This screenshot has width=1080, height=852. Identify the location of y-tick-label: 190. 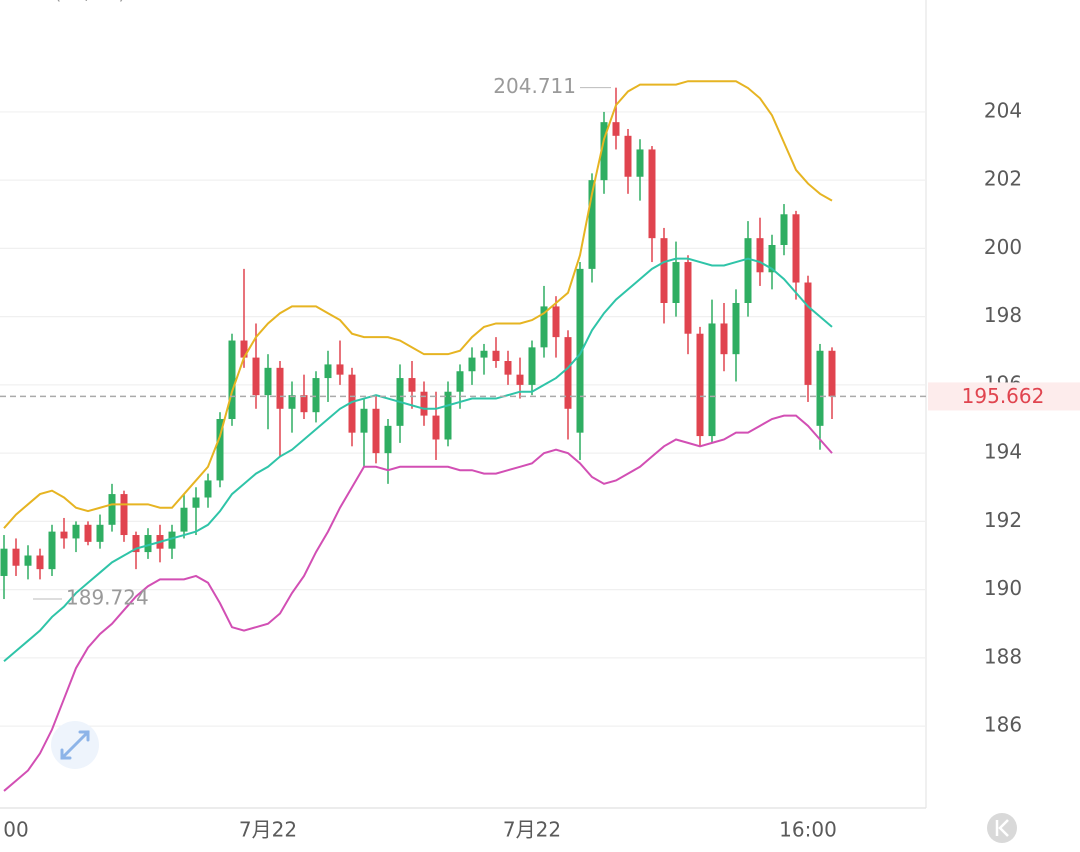
(1003, 588).